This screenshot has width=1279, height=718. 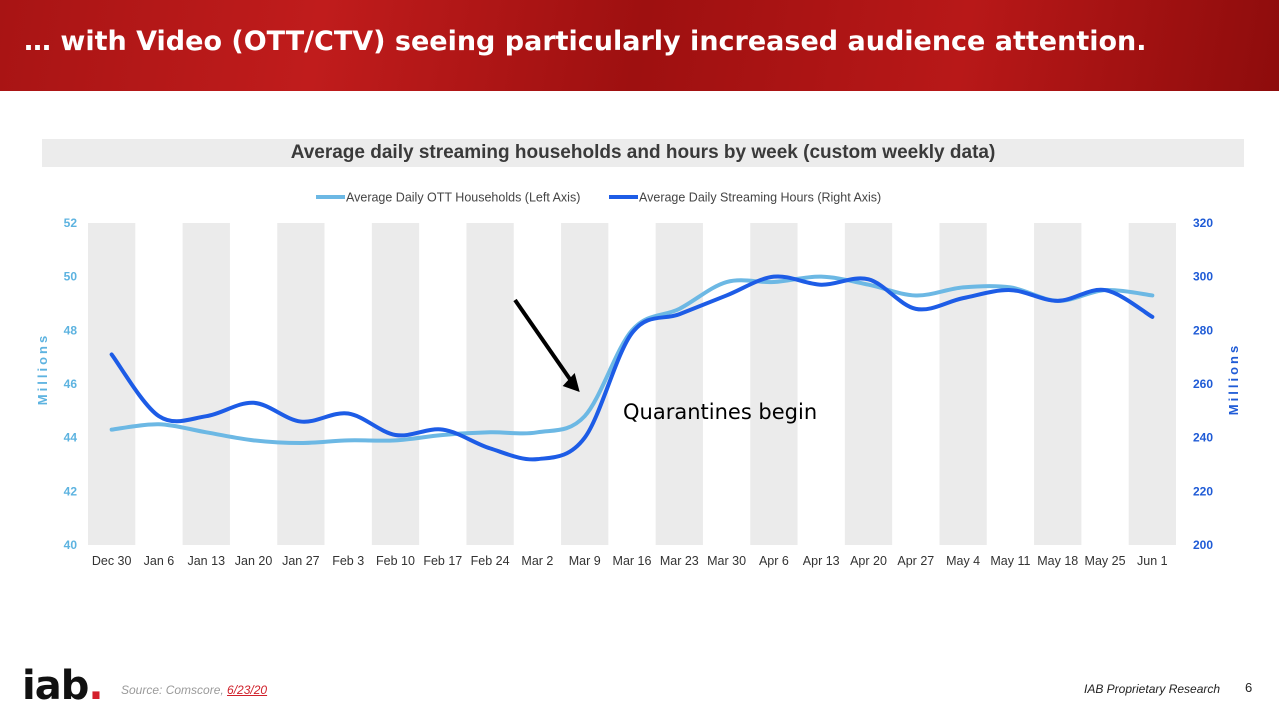 What do you see at coordinates (490, 561) in the screenshot?
I see `x-tick-label: Feb 24` at bounding box center [490, 561].